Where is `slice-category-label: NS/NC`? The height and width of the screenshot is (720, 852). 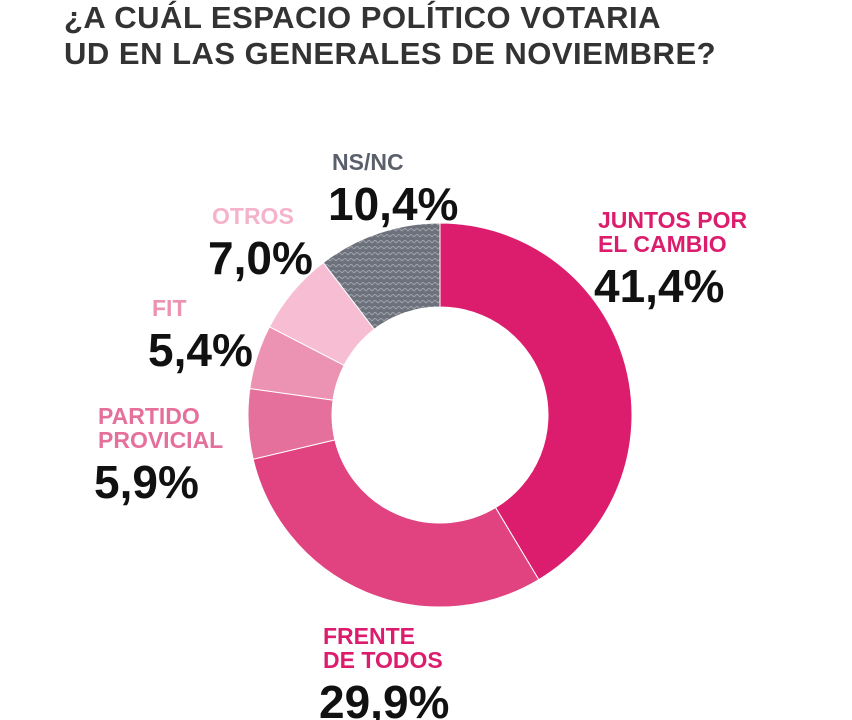
slice-category-label: NS/NC is located at coordinates (368, 162).